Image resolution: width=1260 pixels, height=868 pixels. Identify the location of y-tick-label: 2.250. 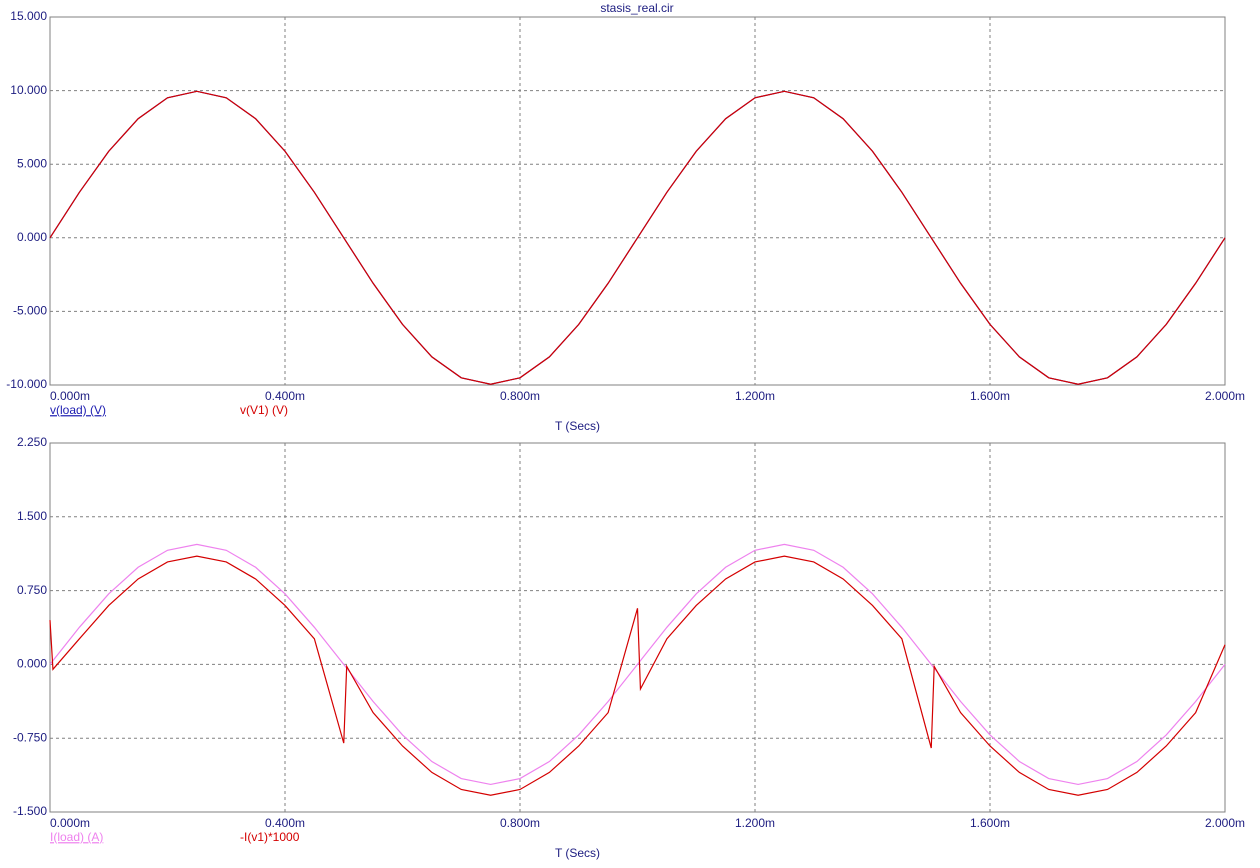
(32, 442).